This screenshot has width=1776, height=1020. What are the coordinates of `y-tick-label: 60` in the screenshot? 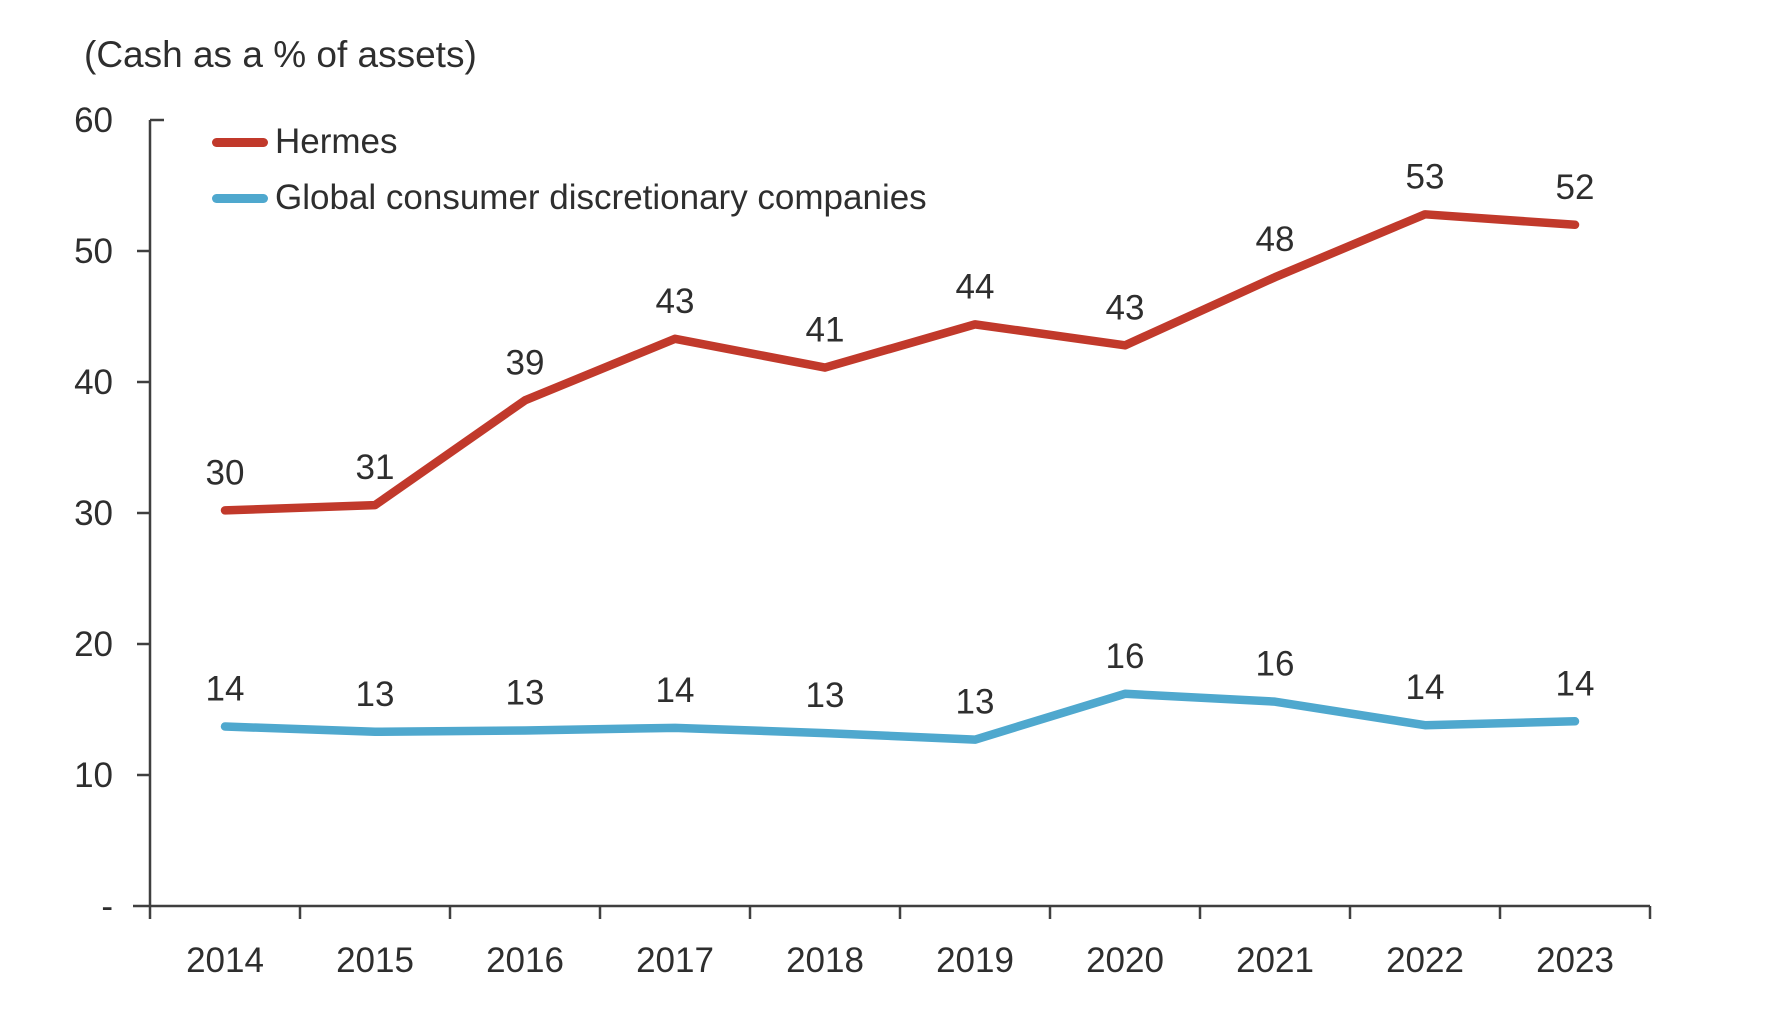 It's located at (93, 120).